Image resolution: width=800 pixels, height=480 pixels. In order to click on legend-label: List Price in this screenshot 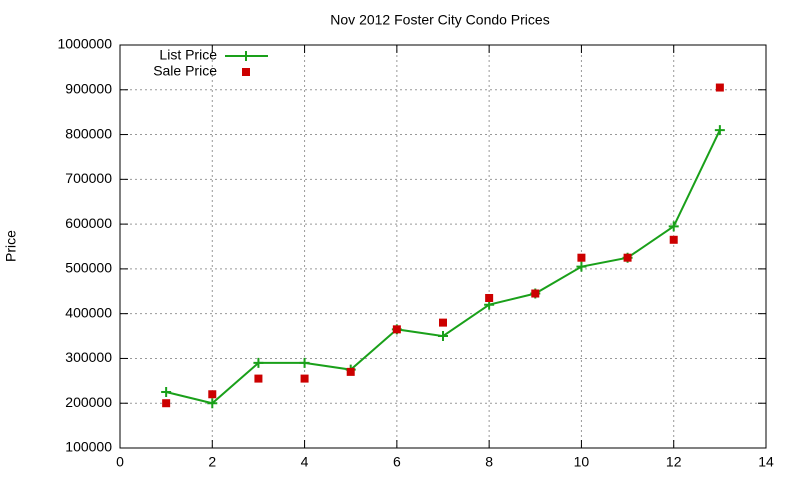, I will do `click(188, 55)`.